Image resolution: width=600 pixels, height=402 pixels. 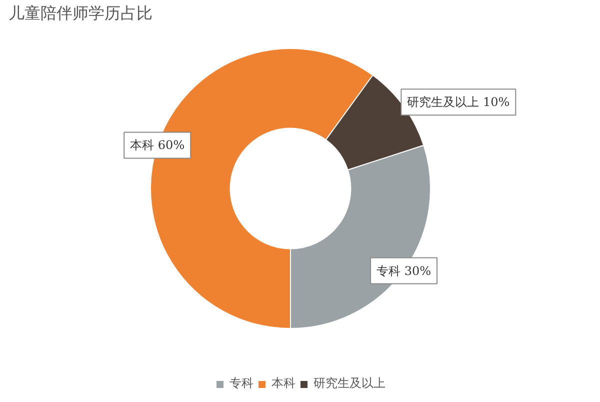 What do you see at coordinates (404, 271) in the screenshot?
I see `data-label: 专科 30%` at bounding box center [404, 271].